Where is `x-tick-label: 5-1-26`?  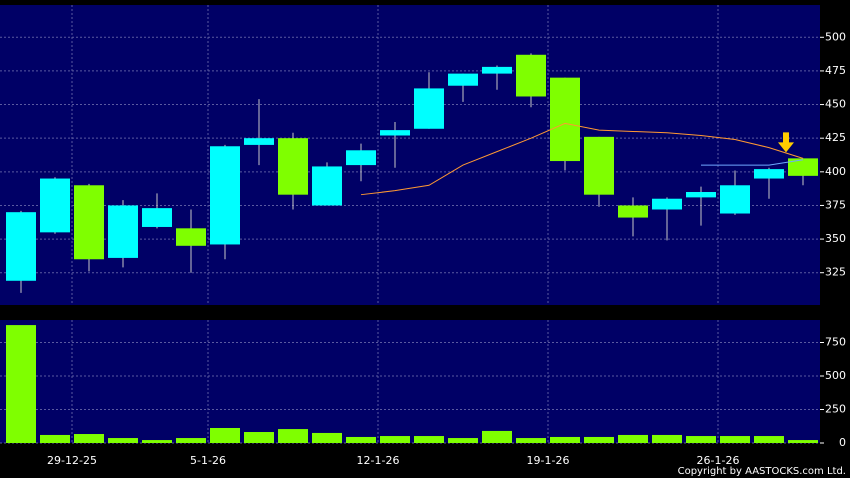
x-tick-label: 5-1-26 is located at coordinates (208, 460).